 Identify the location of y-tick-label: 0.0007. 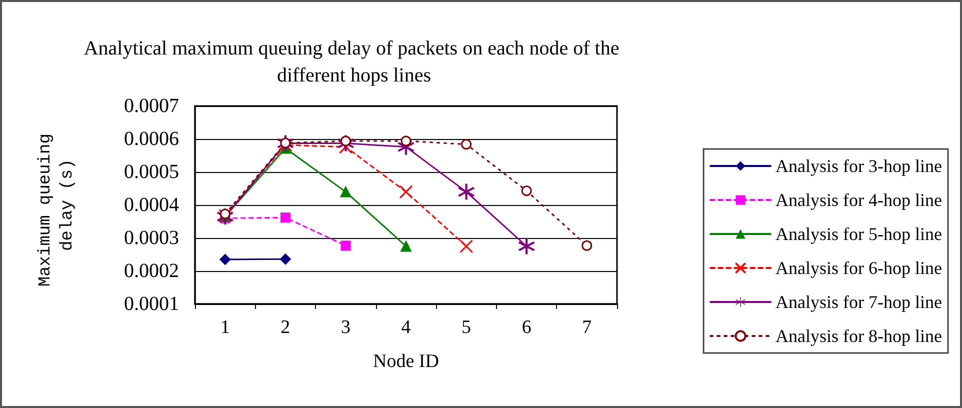
(151, 106).